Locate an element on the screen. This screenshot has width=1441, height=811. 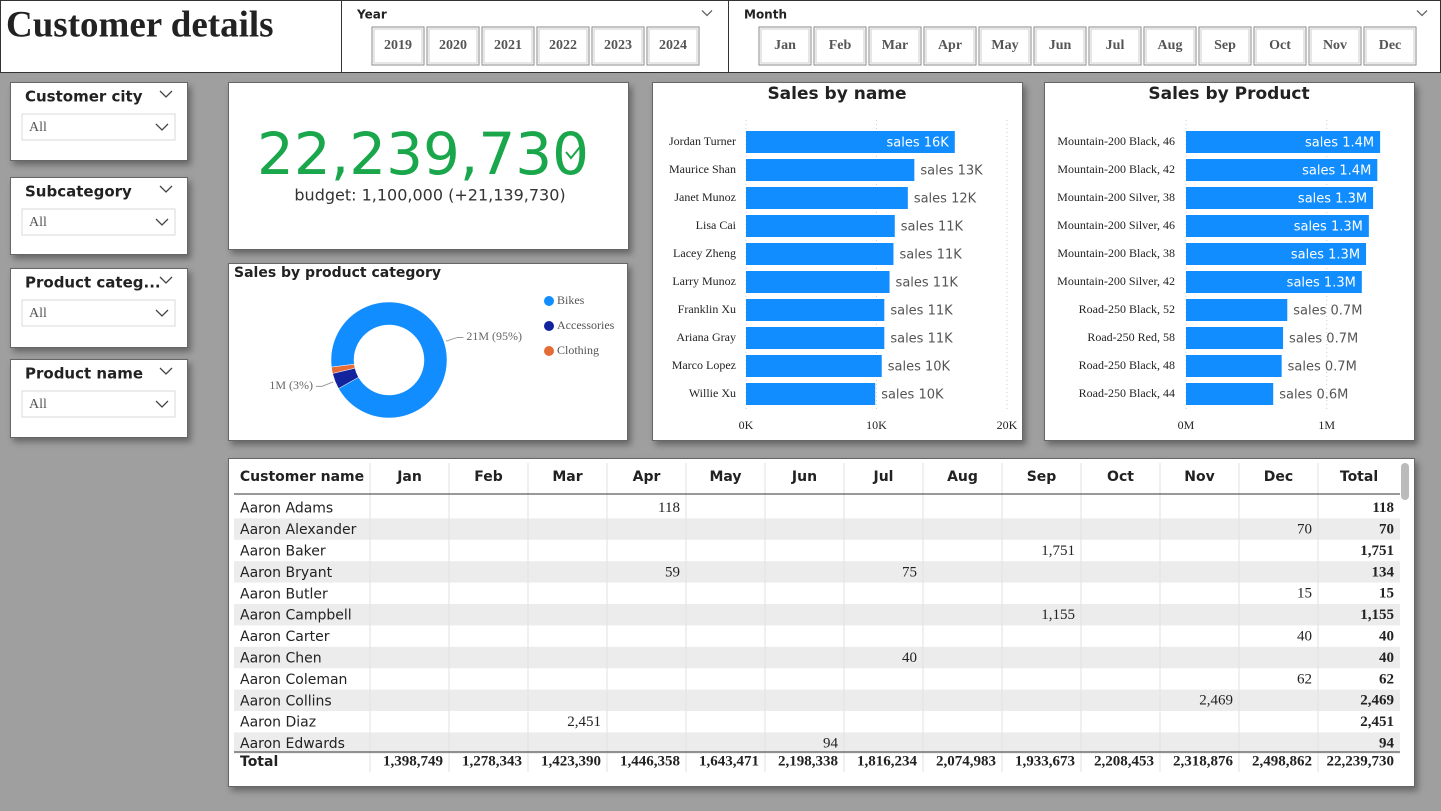
column-header: Dec is located at coordinates (1278, 477).